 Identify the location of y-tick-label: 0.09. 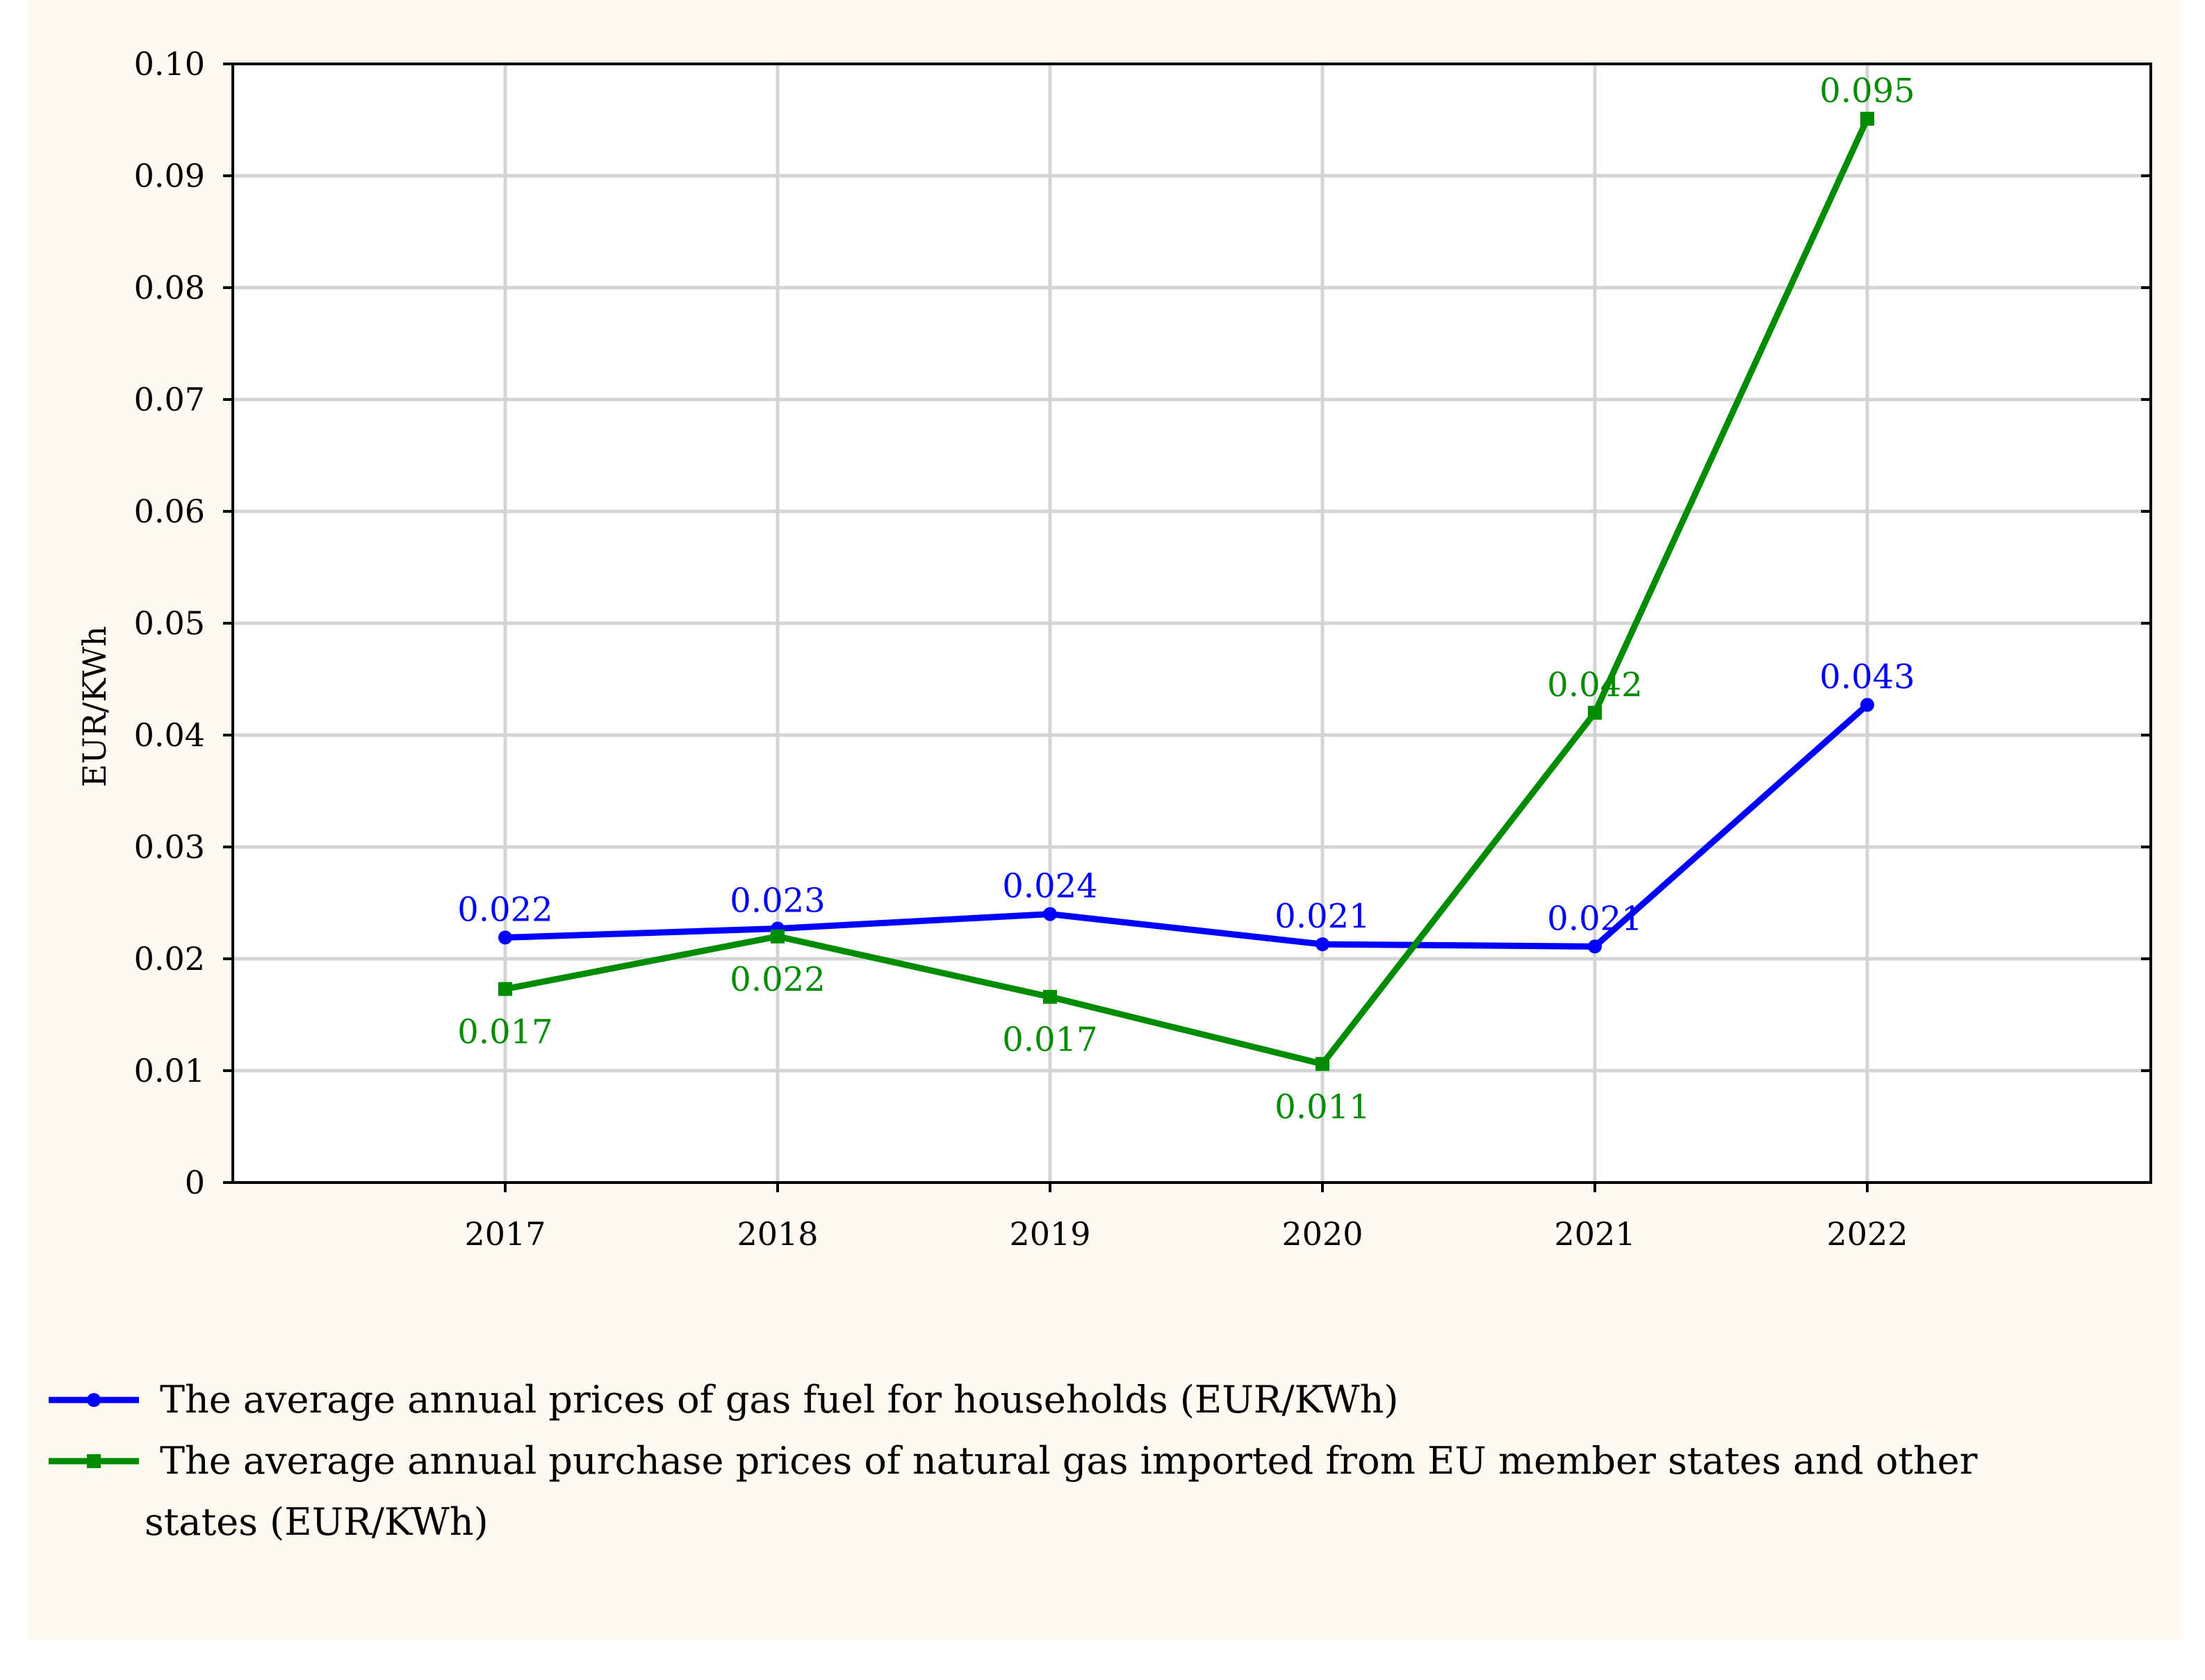
(169, 176).